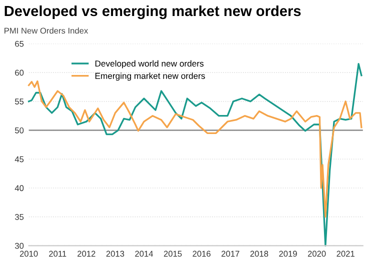  Describe the element at coordinates (201, 253) in the screenshot. I see `x-tick-label: 2016` at that location.